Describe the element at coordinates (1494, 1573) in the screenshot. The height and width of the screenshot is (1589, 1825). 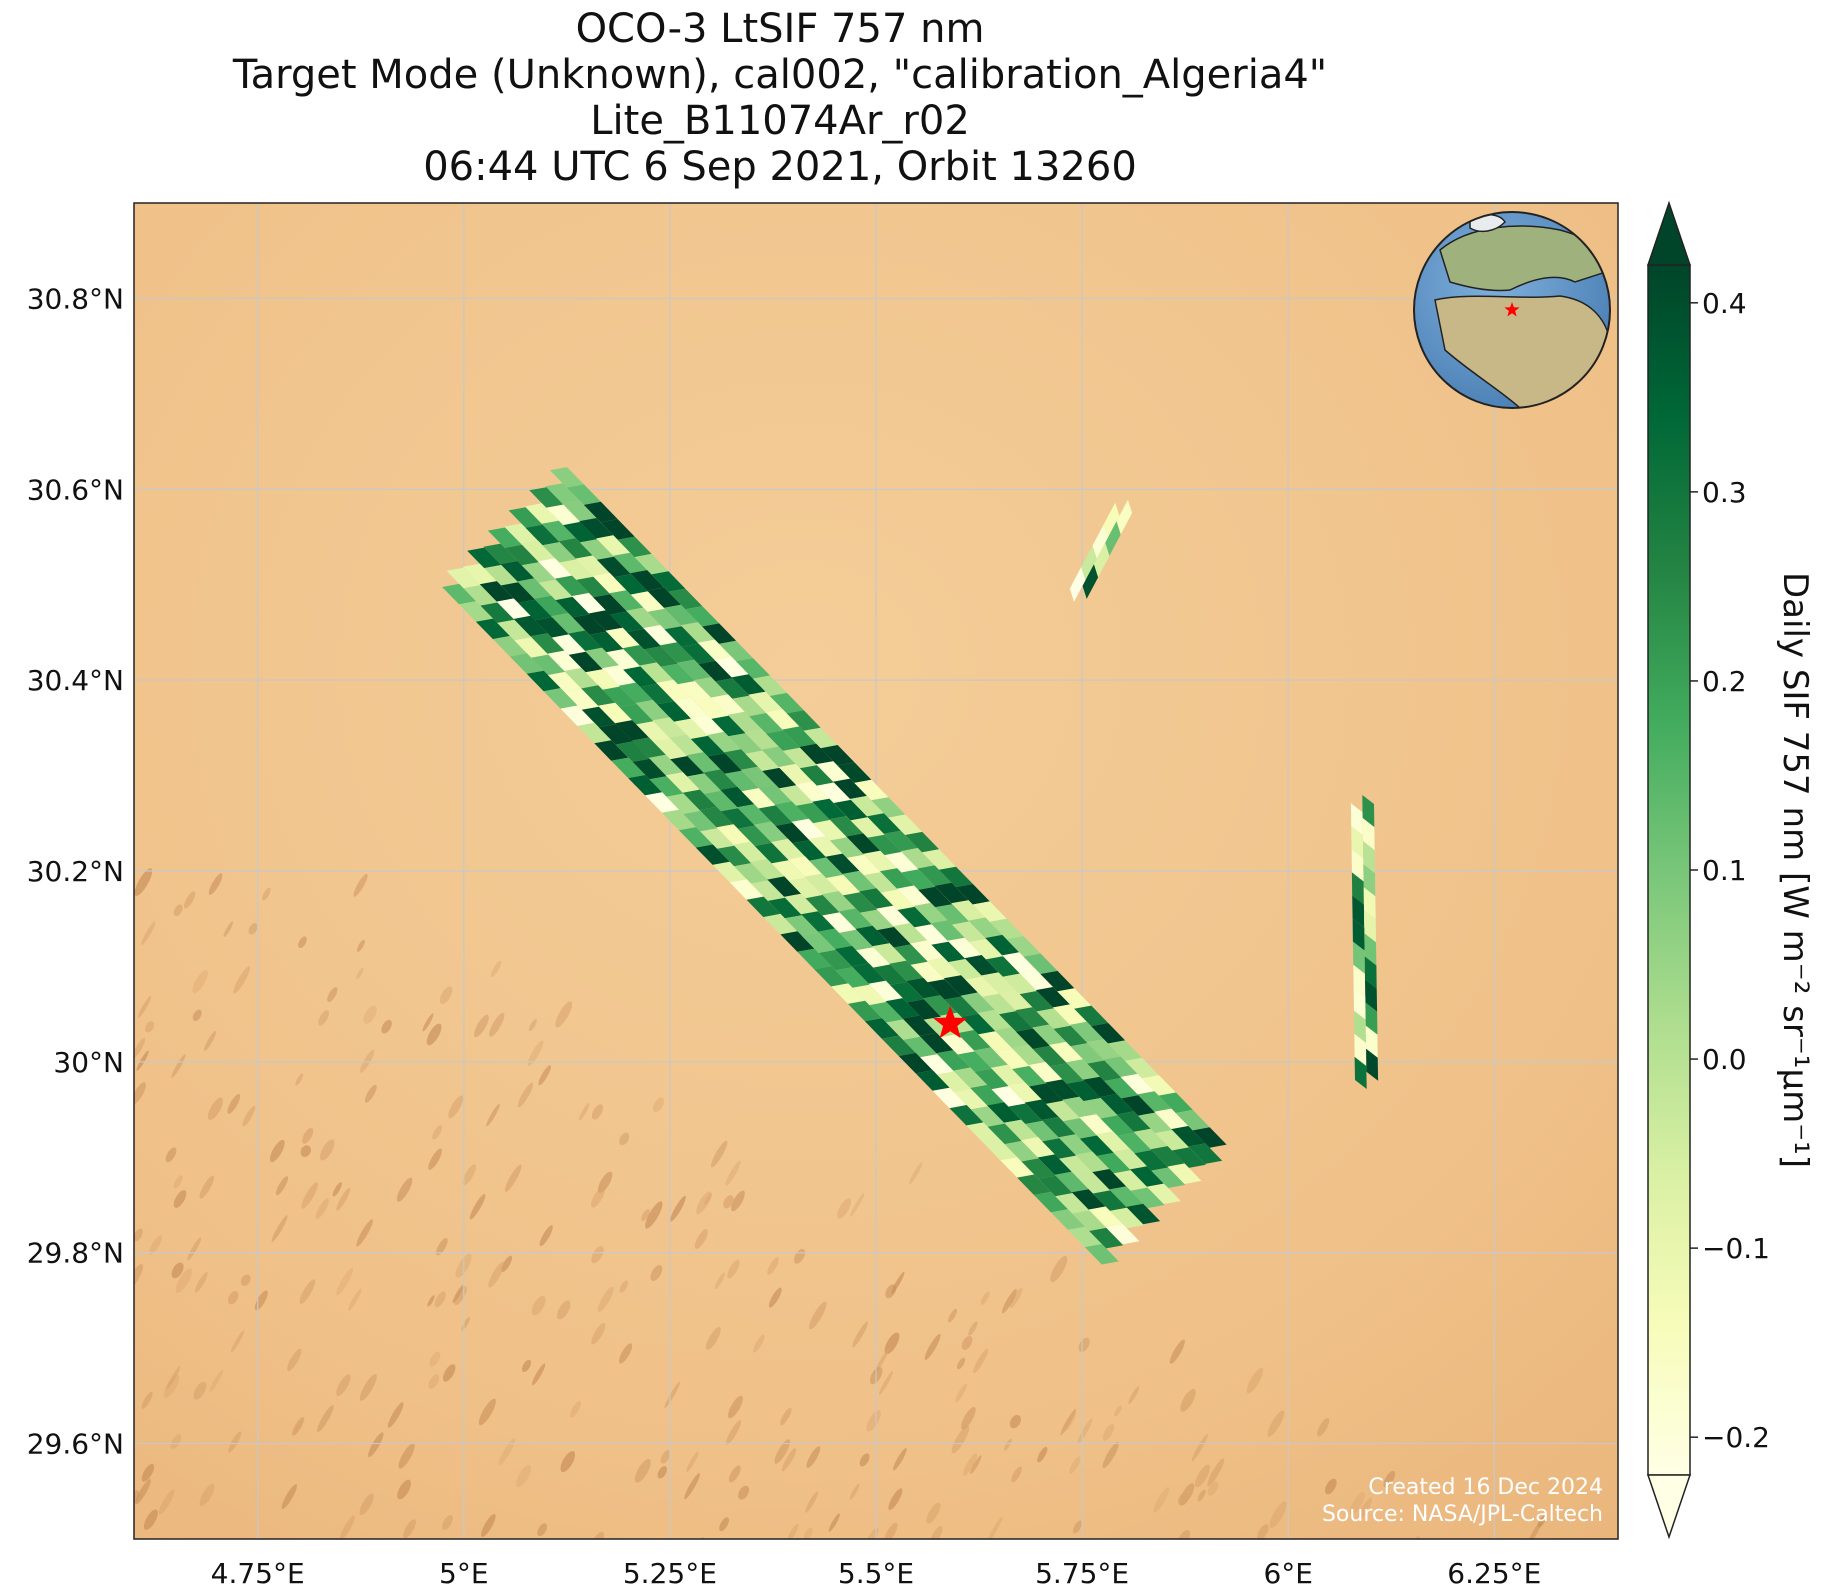
I see `x-tick-label: 6.25°E` at that location.